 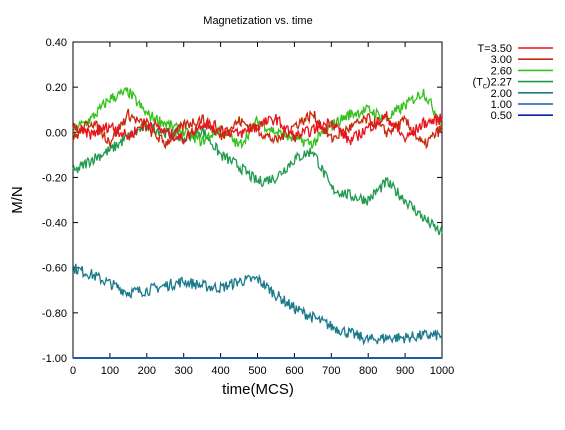 I want to click on x-tick-label: 200, so click(x=147, y=371).